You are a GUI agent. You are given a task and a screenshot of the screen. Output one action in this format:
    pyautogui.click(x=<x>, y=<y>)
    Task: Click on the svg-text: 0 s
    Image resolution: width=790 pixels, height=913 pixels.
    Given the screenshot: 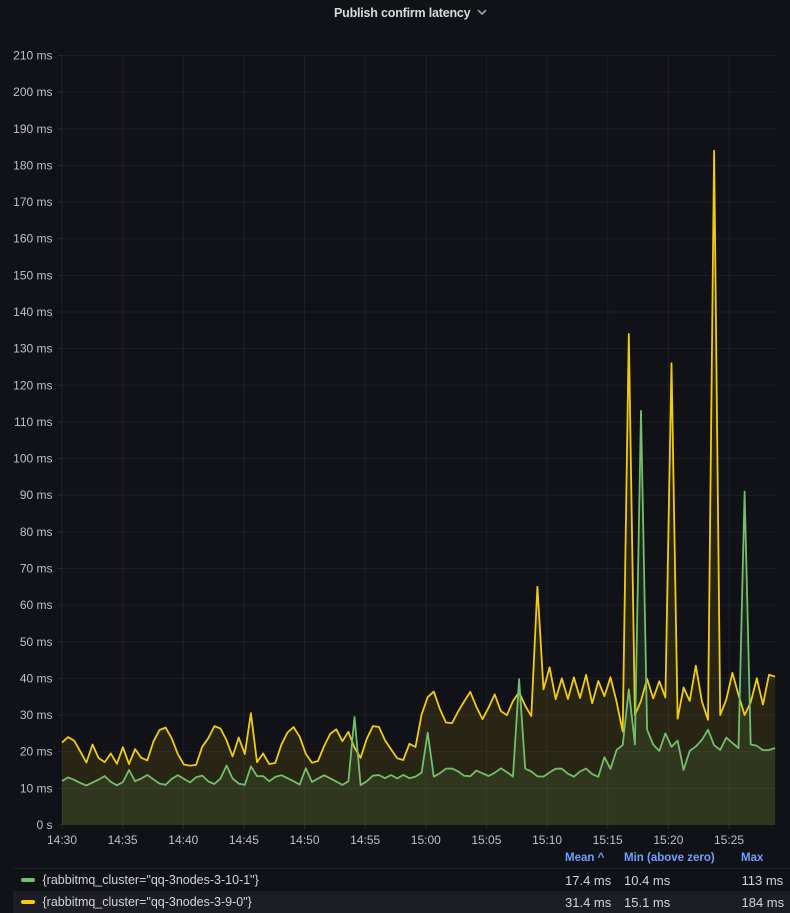 What is the action you would take?
    pyautogui.click(x=44, y=825)
    